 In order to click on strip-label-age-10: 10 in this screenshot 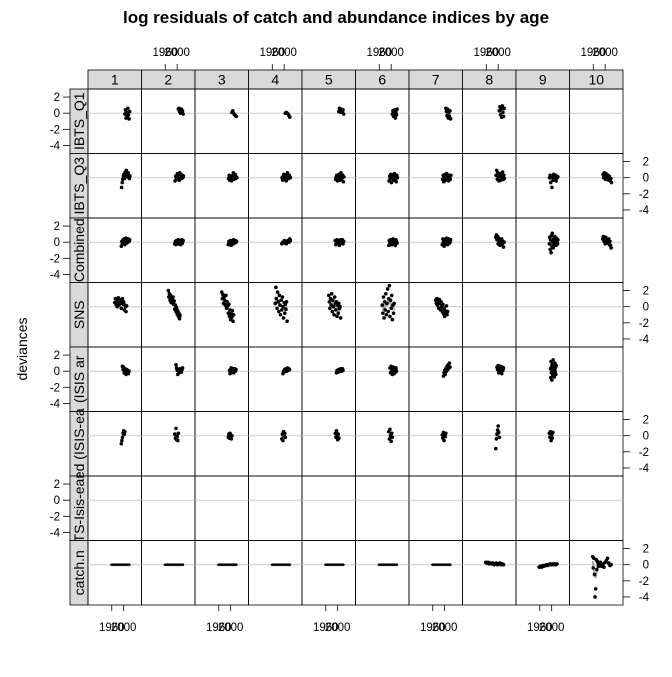, I will do `click(596, 80)`.